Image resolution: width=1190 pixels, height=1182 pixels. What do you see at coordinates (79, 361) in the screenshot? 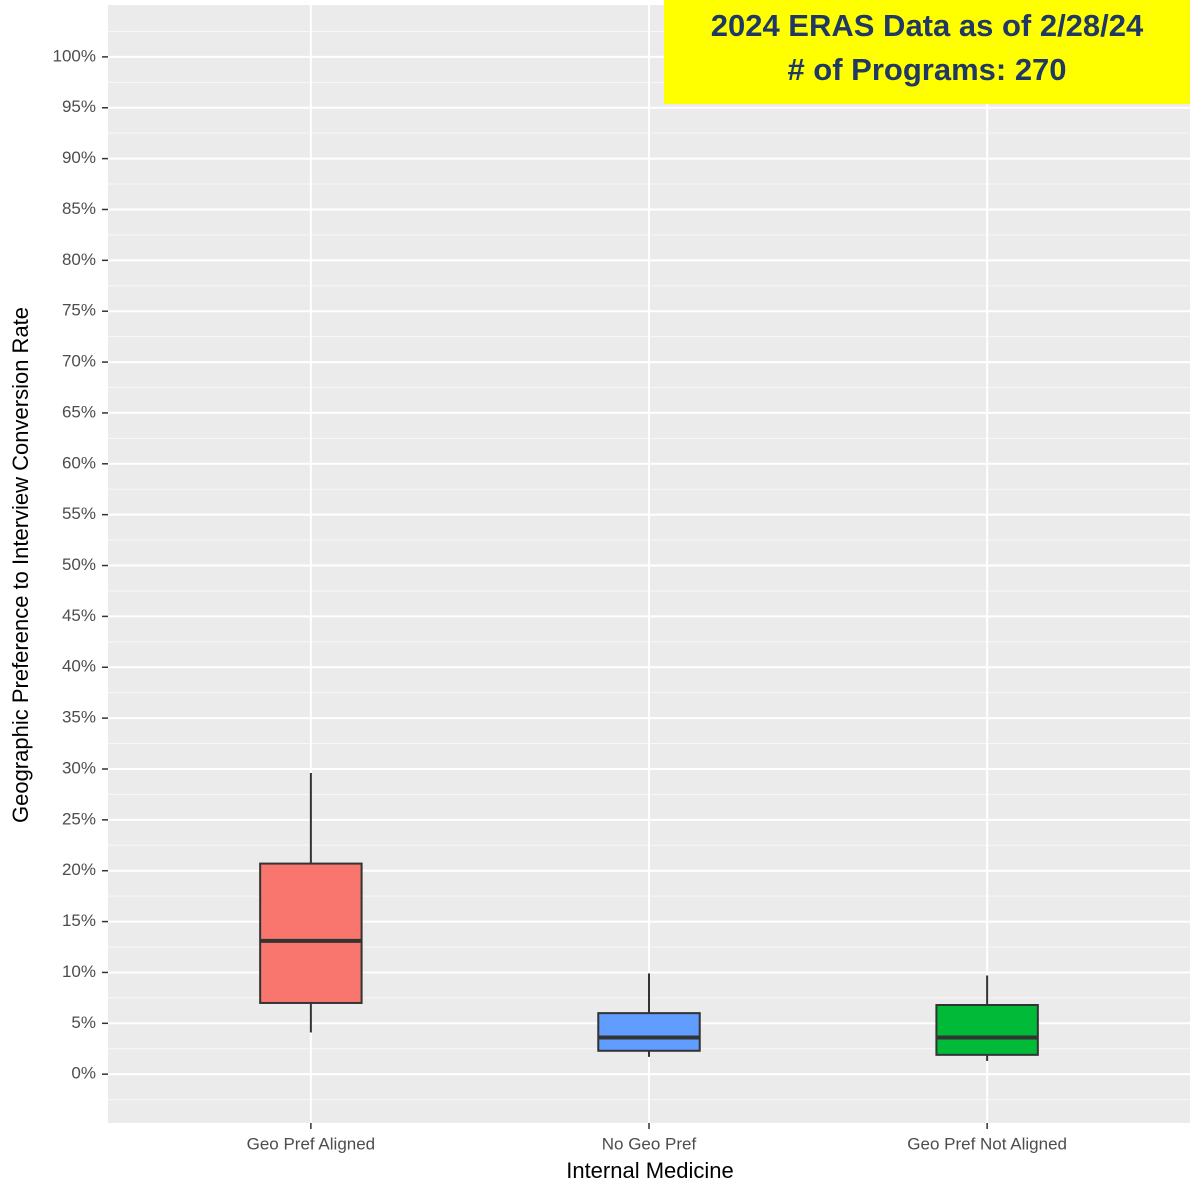
I see `y-tick-label: 70%` at bounding box center [79, 361].